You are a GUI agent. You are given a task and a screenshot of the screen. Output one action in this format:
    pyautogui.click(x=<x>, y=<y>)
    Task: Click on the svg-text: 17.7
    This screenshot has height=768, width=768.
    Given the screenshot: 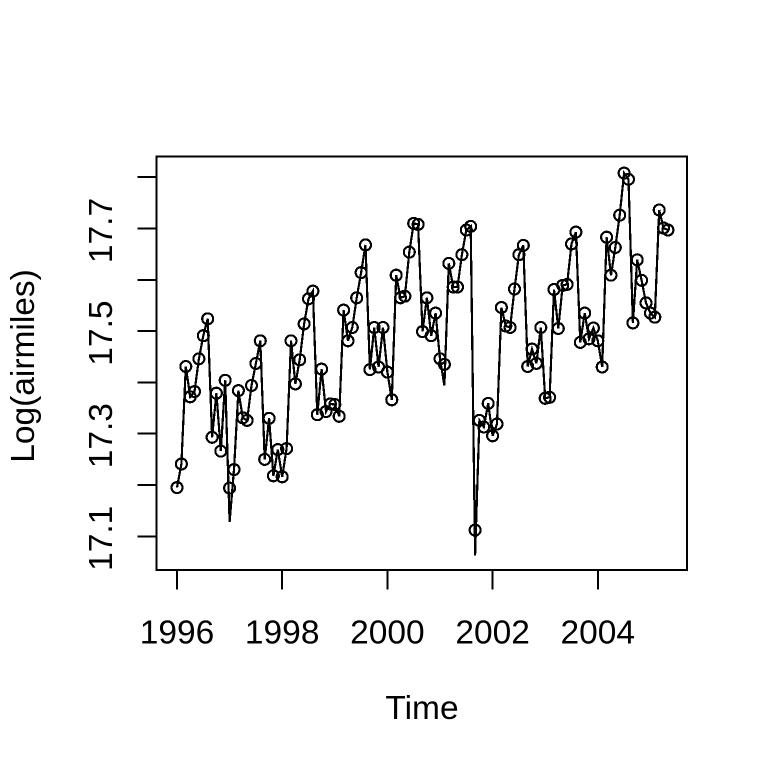 What is the action you would take?
    pyautogui.click(x=101, y=230)
    